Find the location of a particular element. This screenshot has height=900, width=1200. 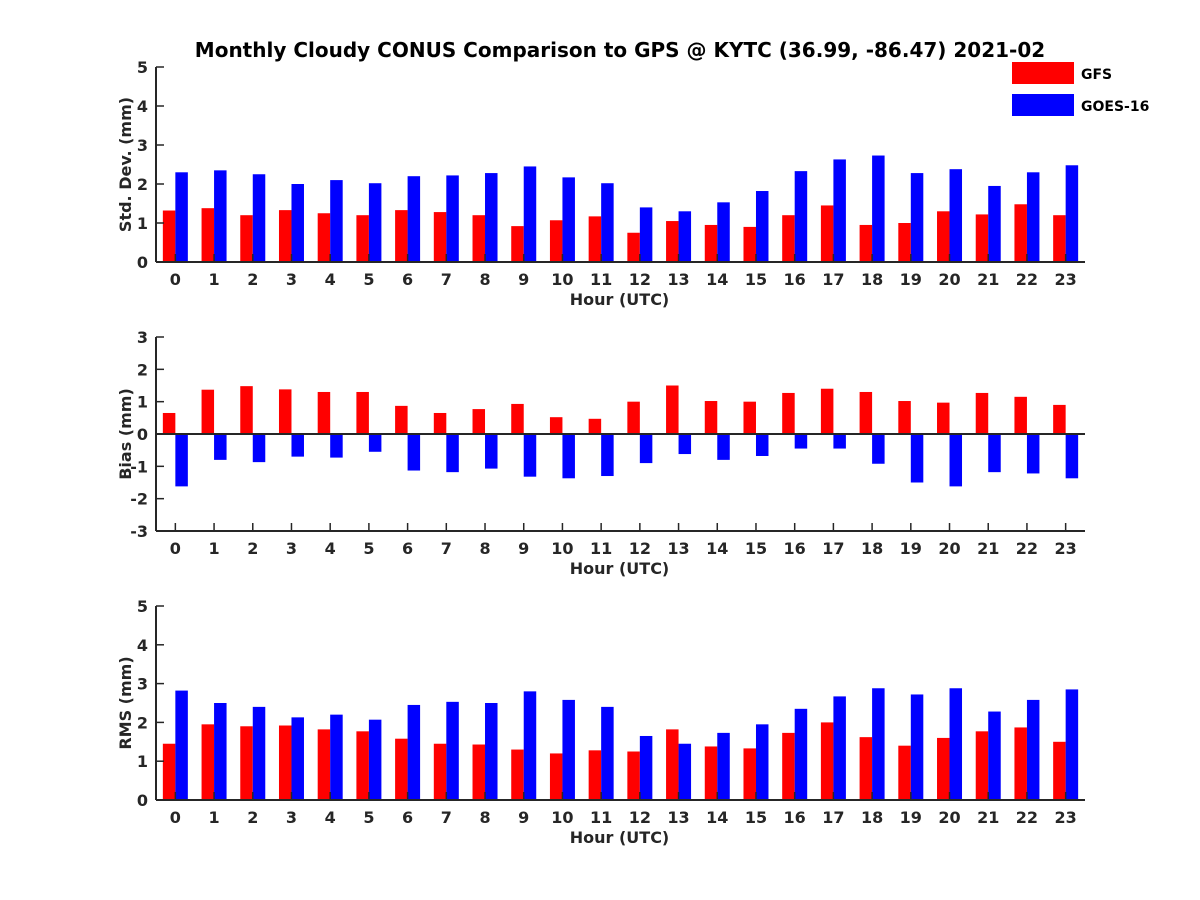

bias-x-tick-label: 17 is located at coordinates (833, 548).